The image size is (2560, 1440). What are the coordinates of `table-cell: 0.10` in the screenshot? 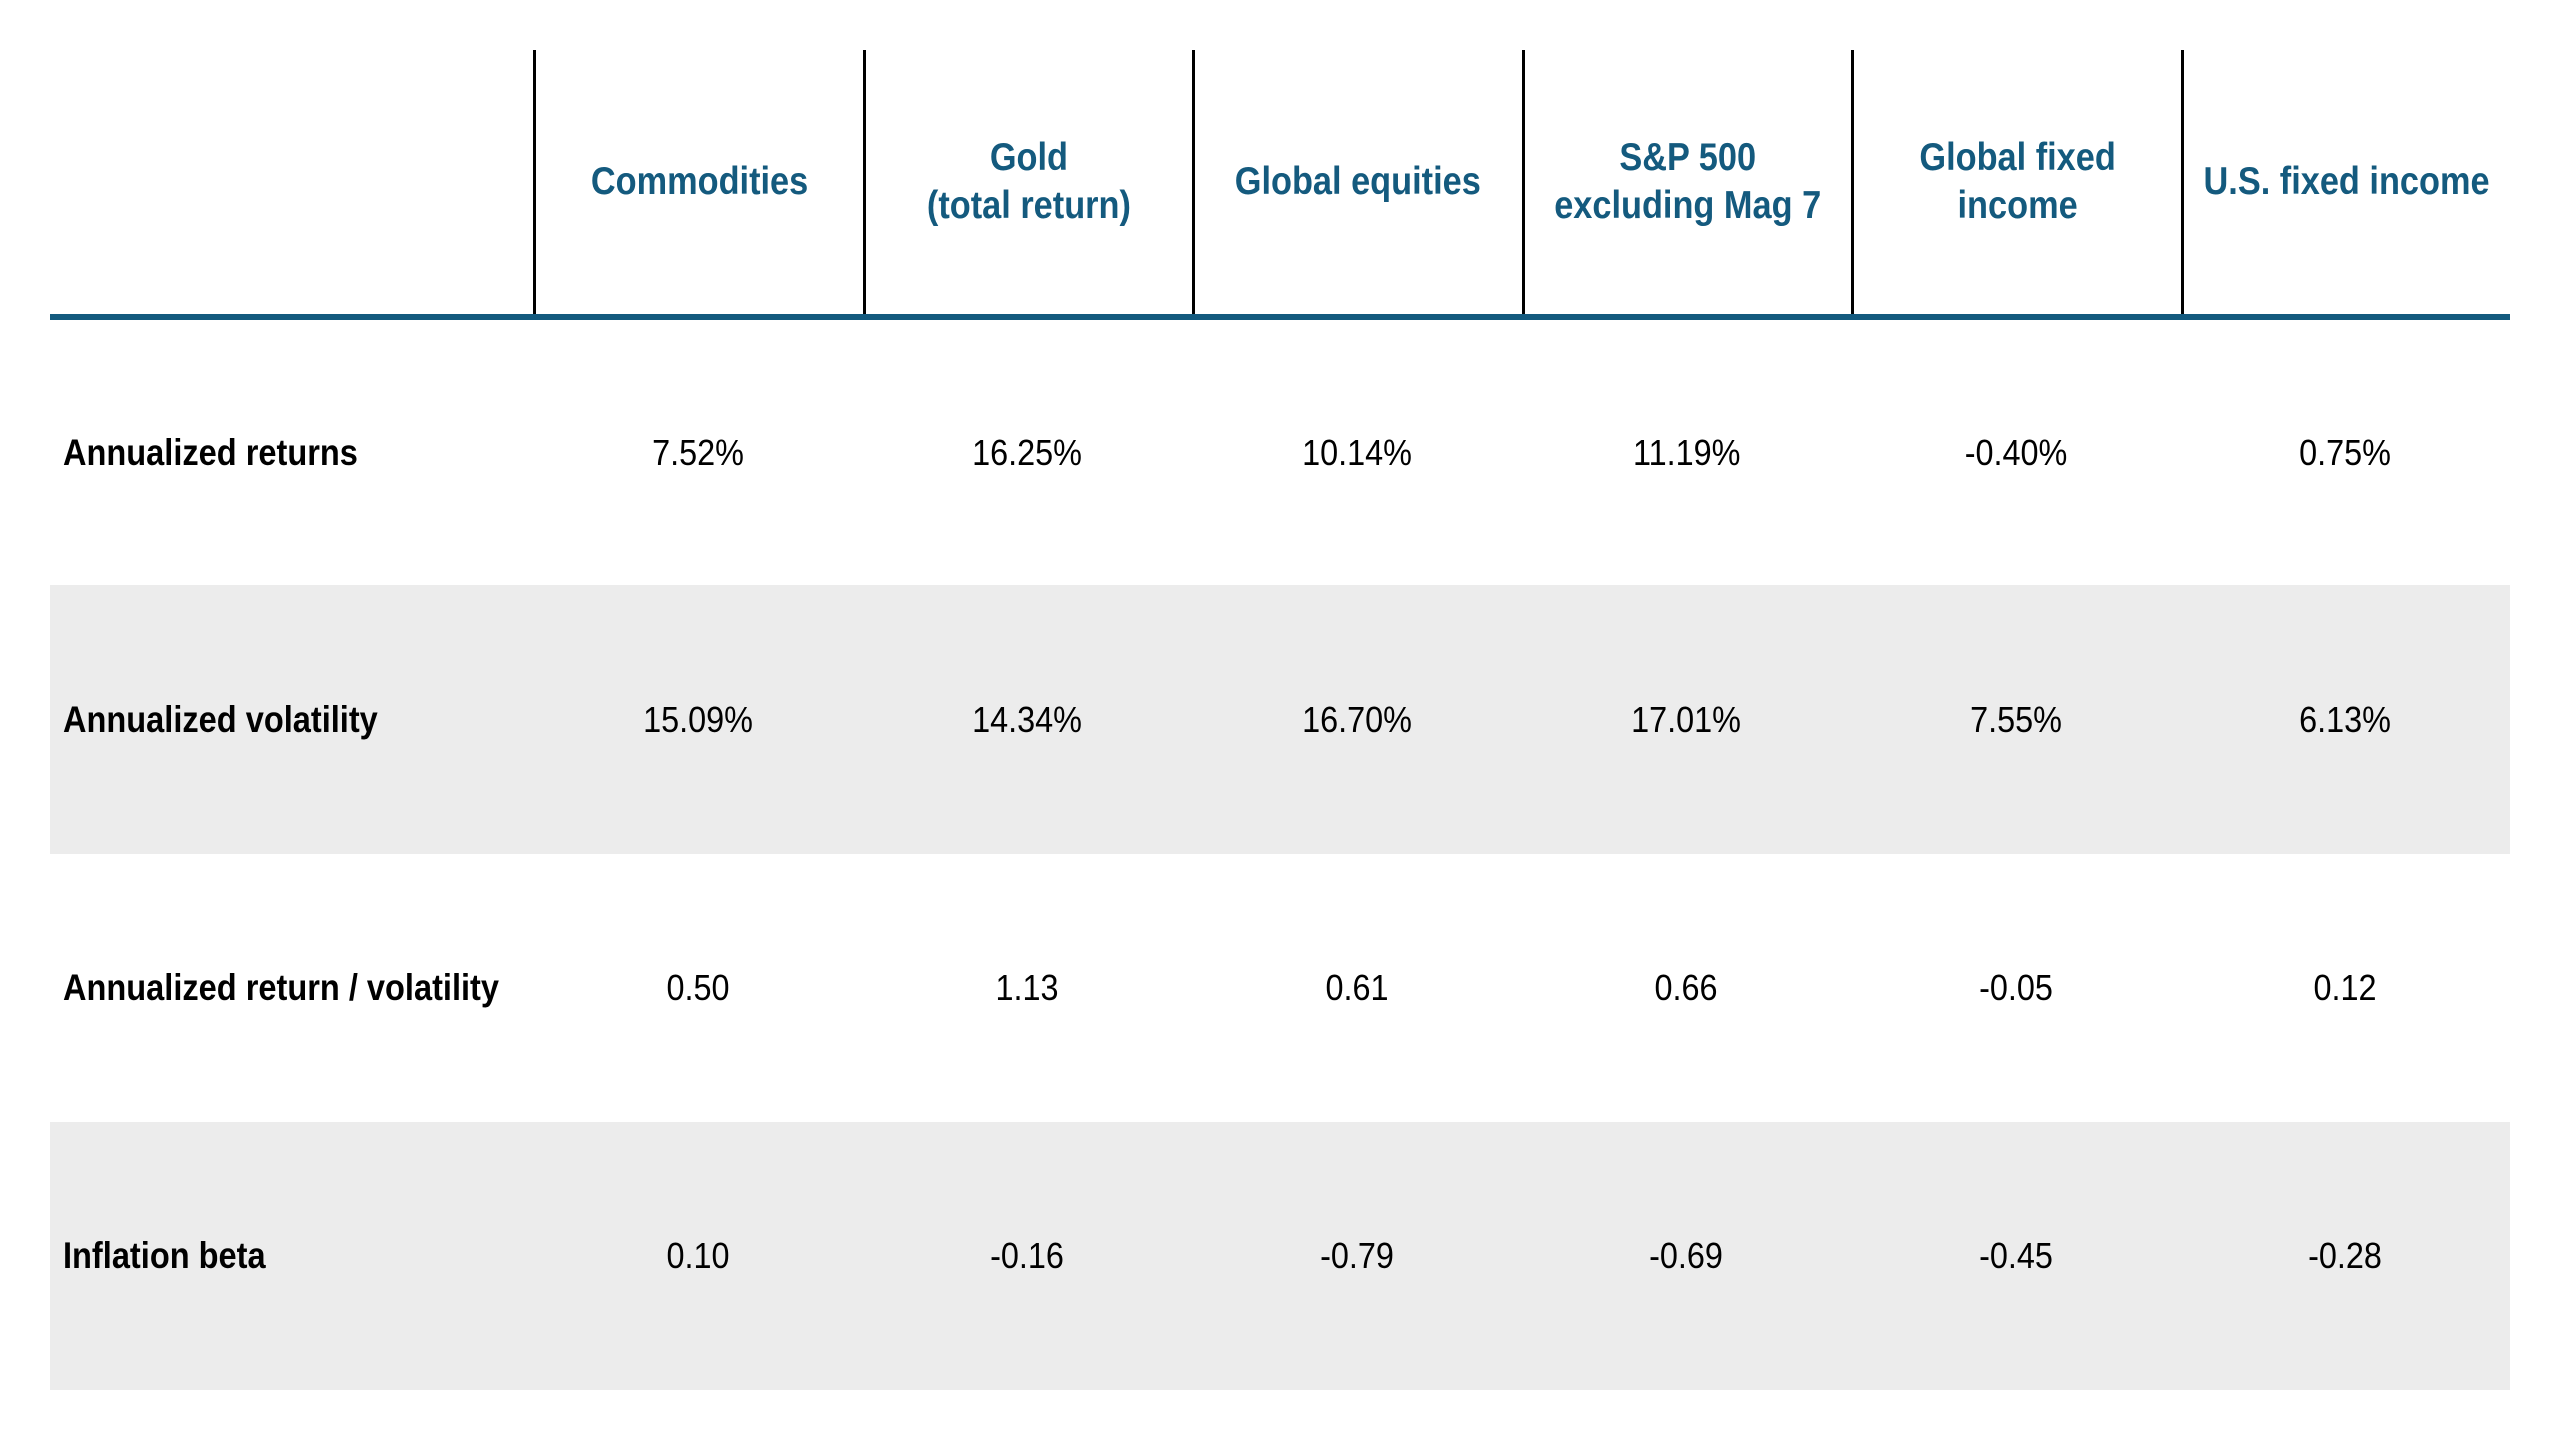 It's located at (698, 1256).